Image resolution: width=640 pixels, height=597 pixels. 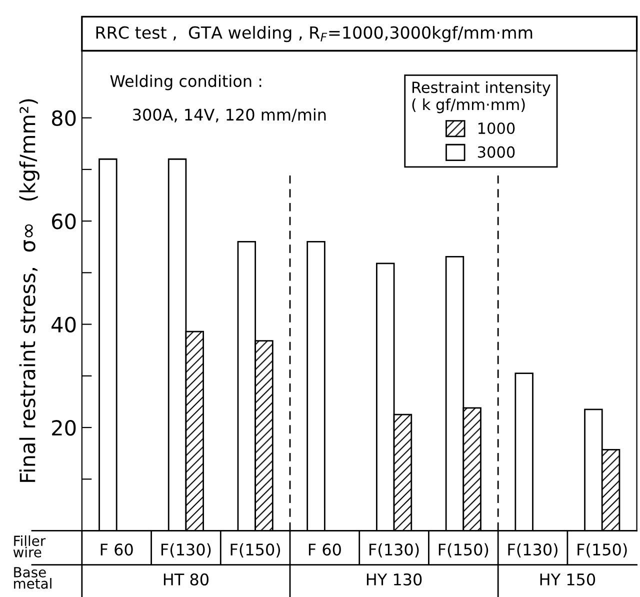 What do you see at coordinates (496, 152) in the screenshot?
I see `legend-label: 3000` at bounding box center [496, 152].